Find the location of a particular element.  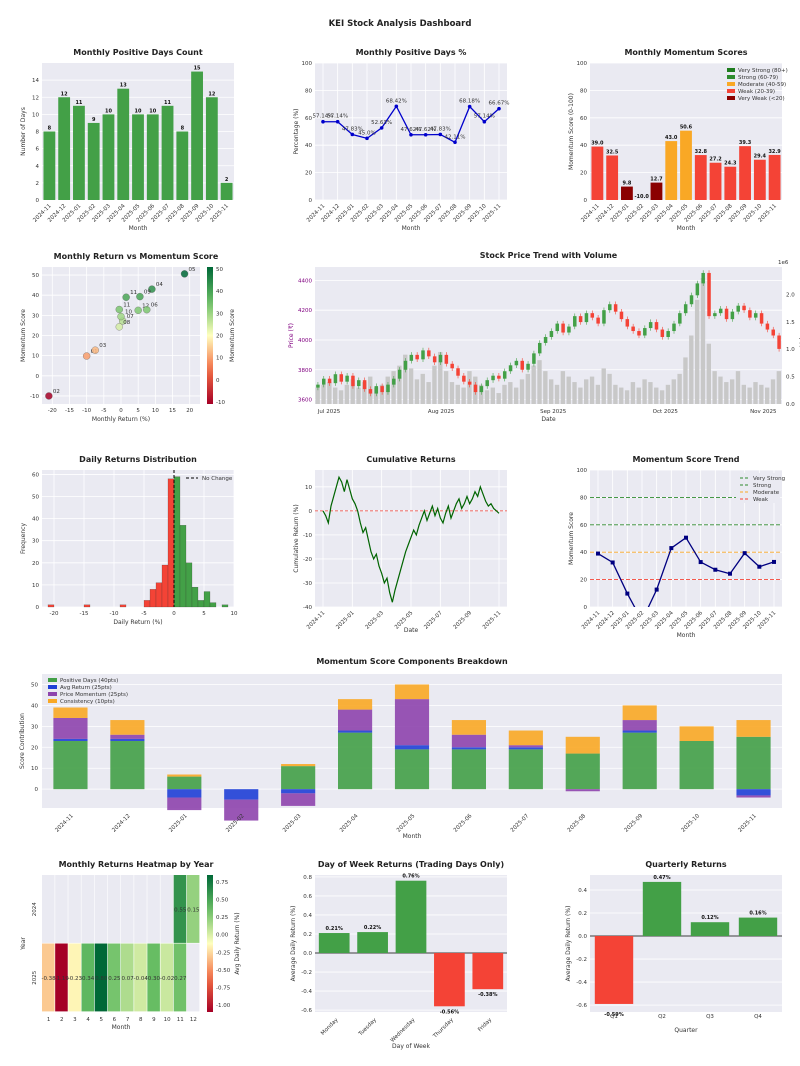

quarterly-value-label: 0.16% is located at coordinates (757, 914).